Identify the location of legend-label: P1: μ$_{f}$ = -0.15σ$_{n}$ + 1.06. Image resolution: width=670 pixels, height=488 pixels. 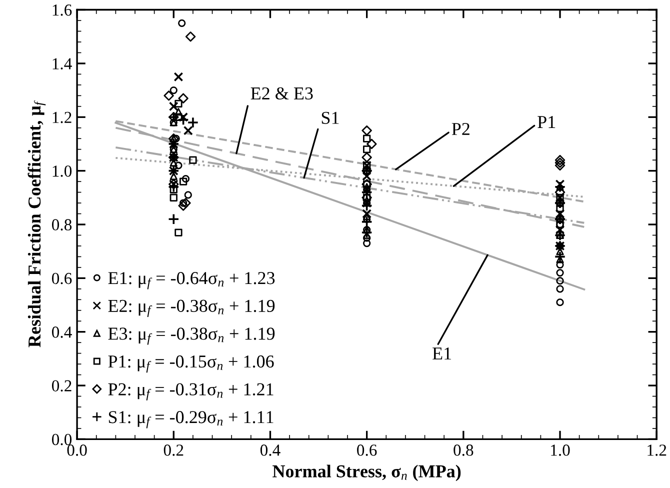
(191, 364).